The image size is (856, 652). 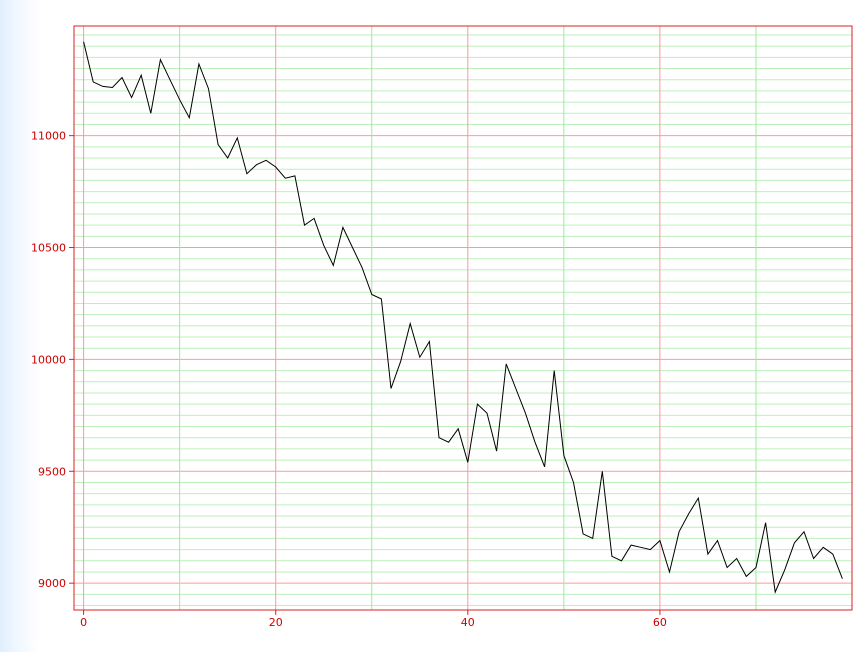 I want to click on y-axis: 9000 9500 10000 10500 11000, so click(x=52, y=360).